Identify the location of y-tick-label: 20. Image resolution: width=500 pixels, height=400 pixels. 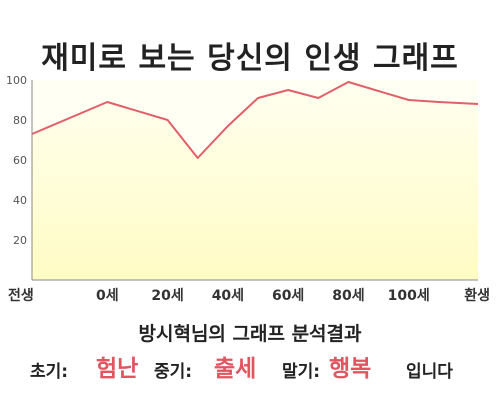
(20, 240).